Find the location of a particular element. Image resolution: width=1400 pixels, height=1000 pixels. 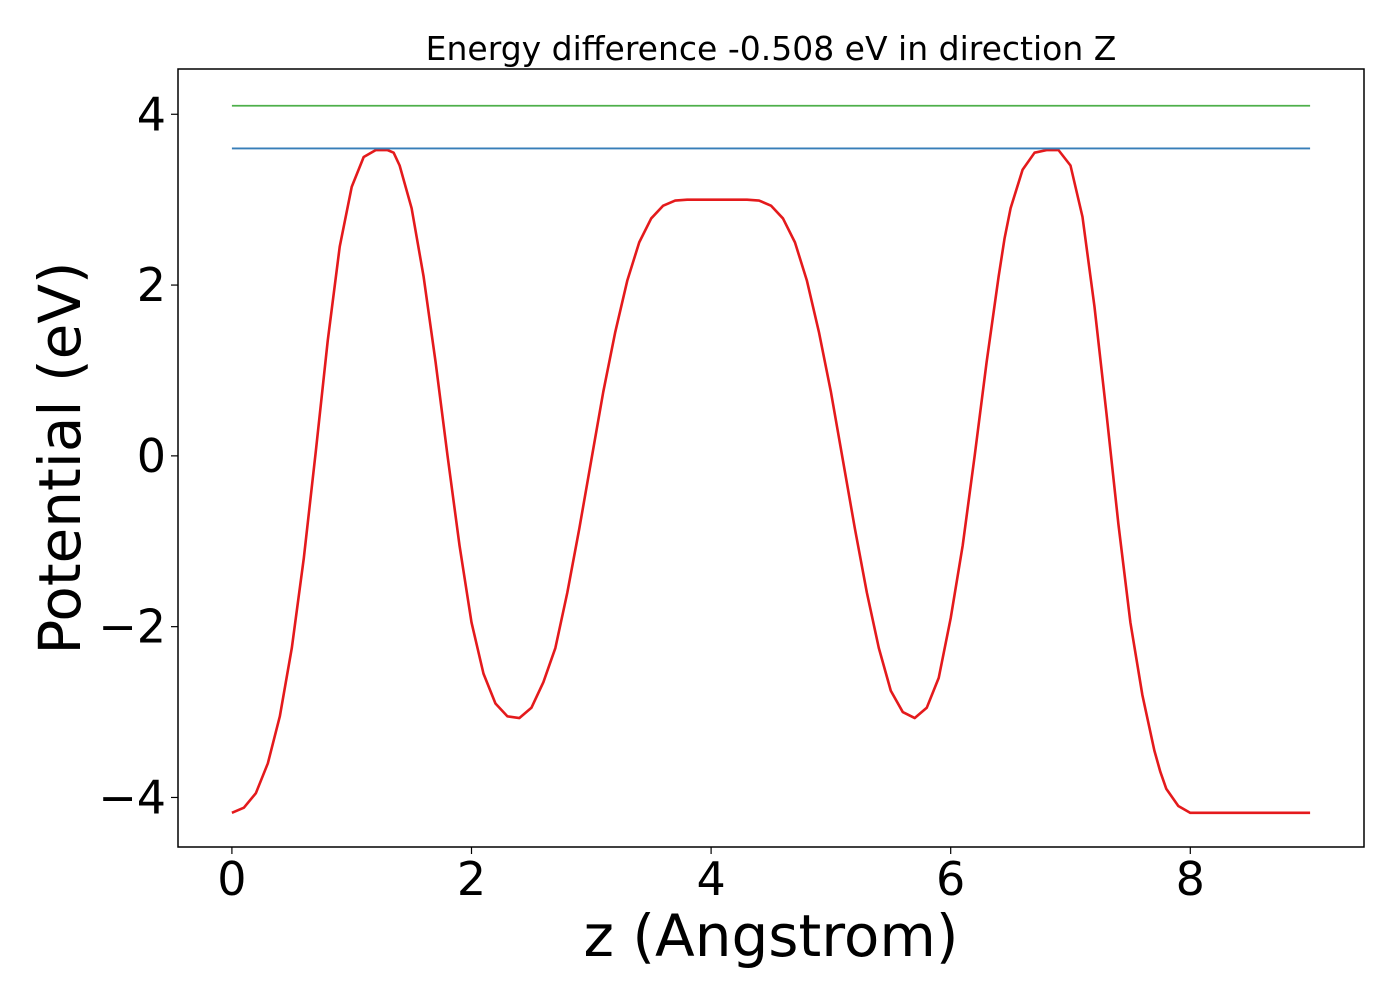

x-tick-label: 2 is located at coordinates (471, 879).